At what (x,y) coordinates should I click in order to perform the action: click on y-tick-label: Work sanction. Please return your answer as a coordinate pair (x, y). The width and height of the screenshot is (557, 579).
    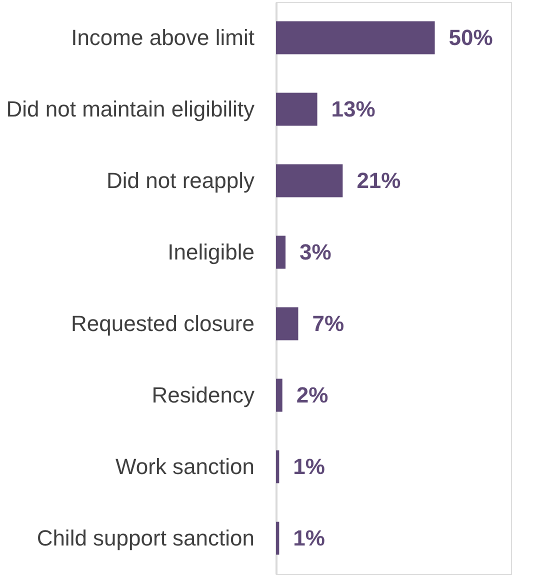
    Looking at the image, I should click on (185, 466).